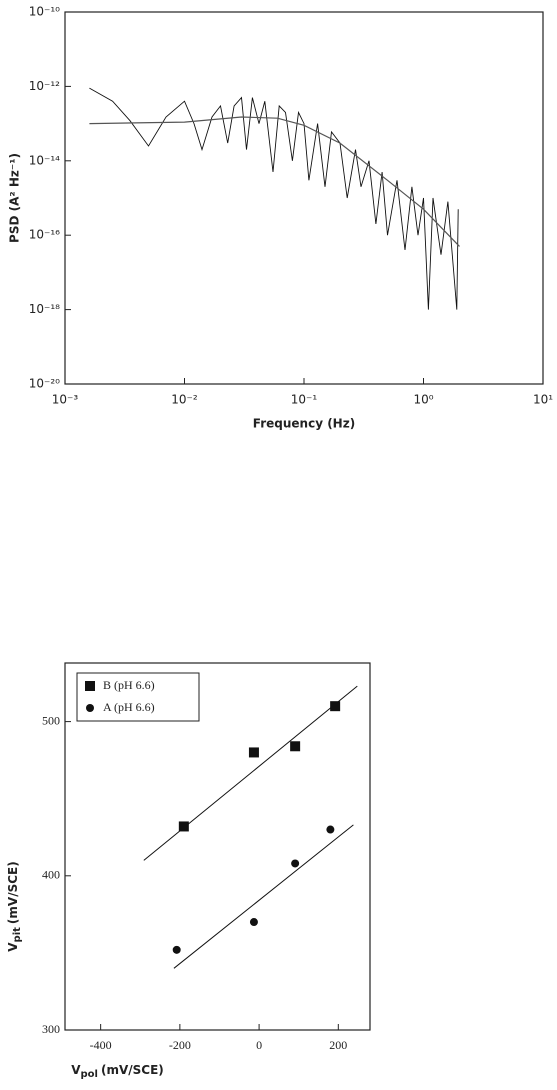  Describe the element at coordinates (44, 160) in the screenshot. I see `y-tick-label: 10⁻¹⁴` at that location.